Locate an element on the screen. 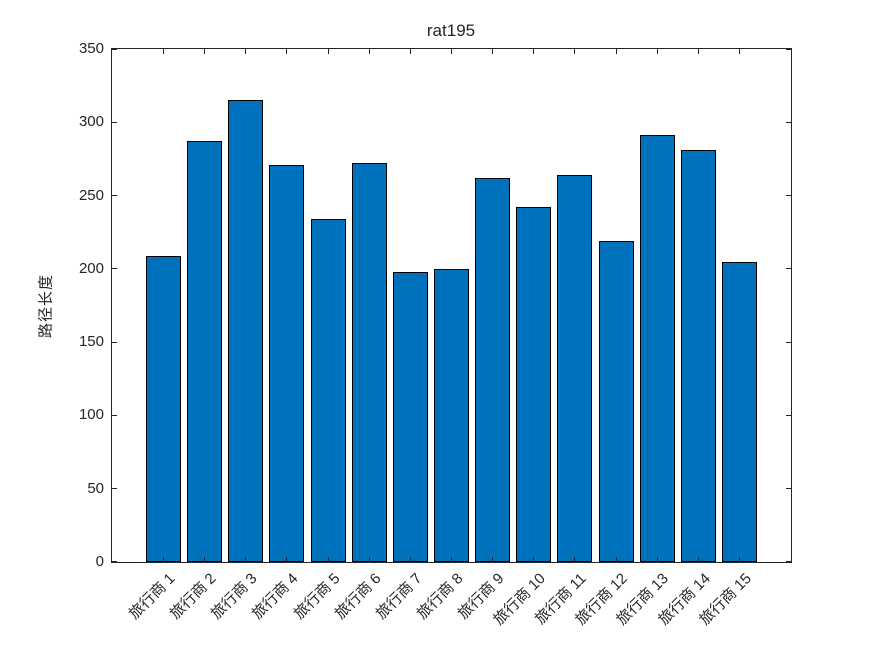 This screenshot has width=875, height=656. y-tick-label: 200 is located at coordinates (91, 268).